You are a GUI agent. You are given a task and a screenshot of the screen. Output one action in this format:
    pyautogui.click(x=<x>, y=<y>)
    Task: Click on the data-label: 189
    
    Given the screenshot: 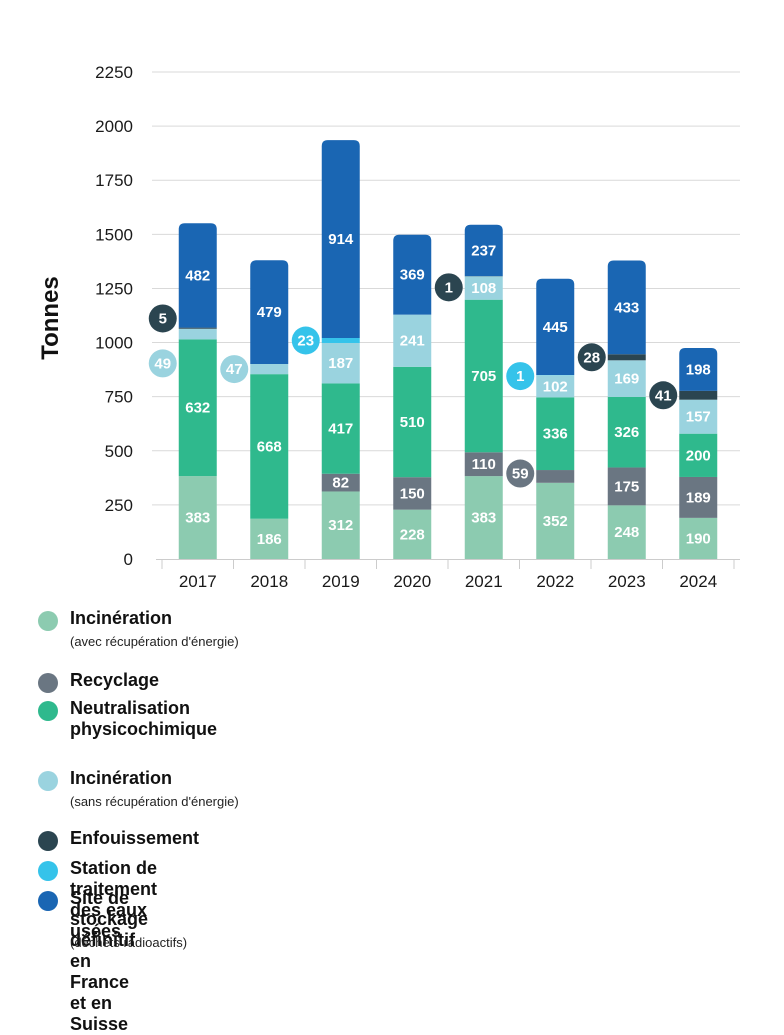 What is the action you would take?
    pyautogui.click(x=698, y=497)
    